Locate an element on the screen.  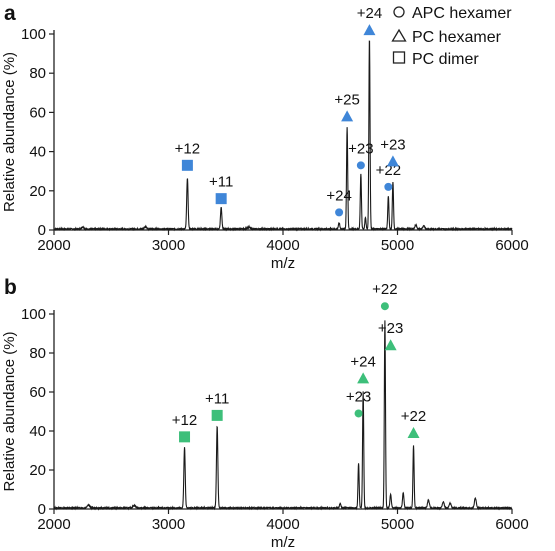
legend: APC hexamer PC hexamer PC dimer is located at coordinates (451, 36).